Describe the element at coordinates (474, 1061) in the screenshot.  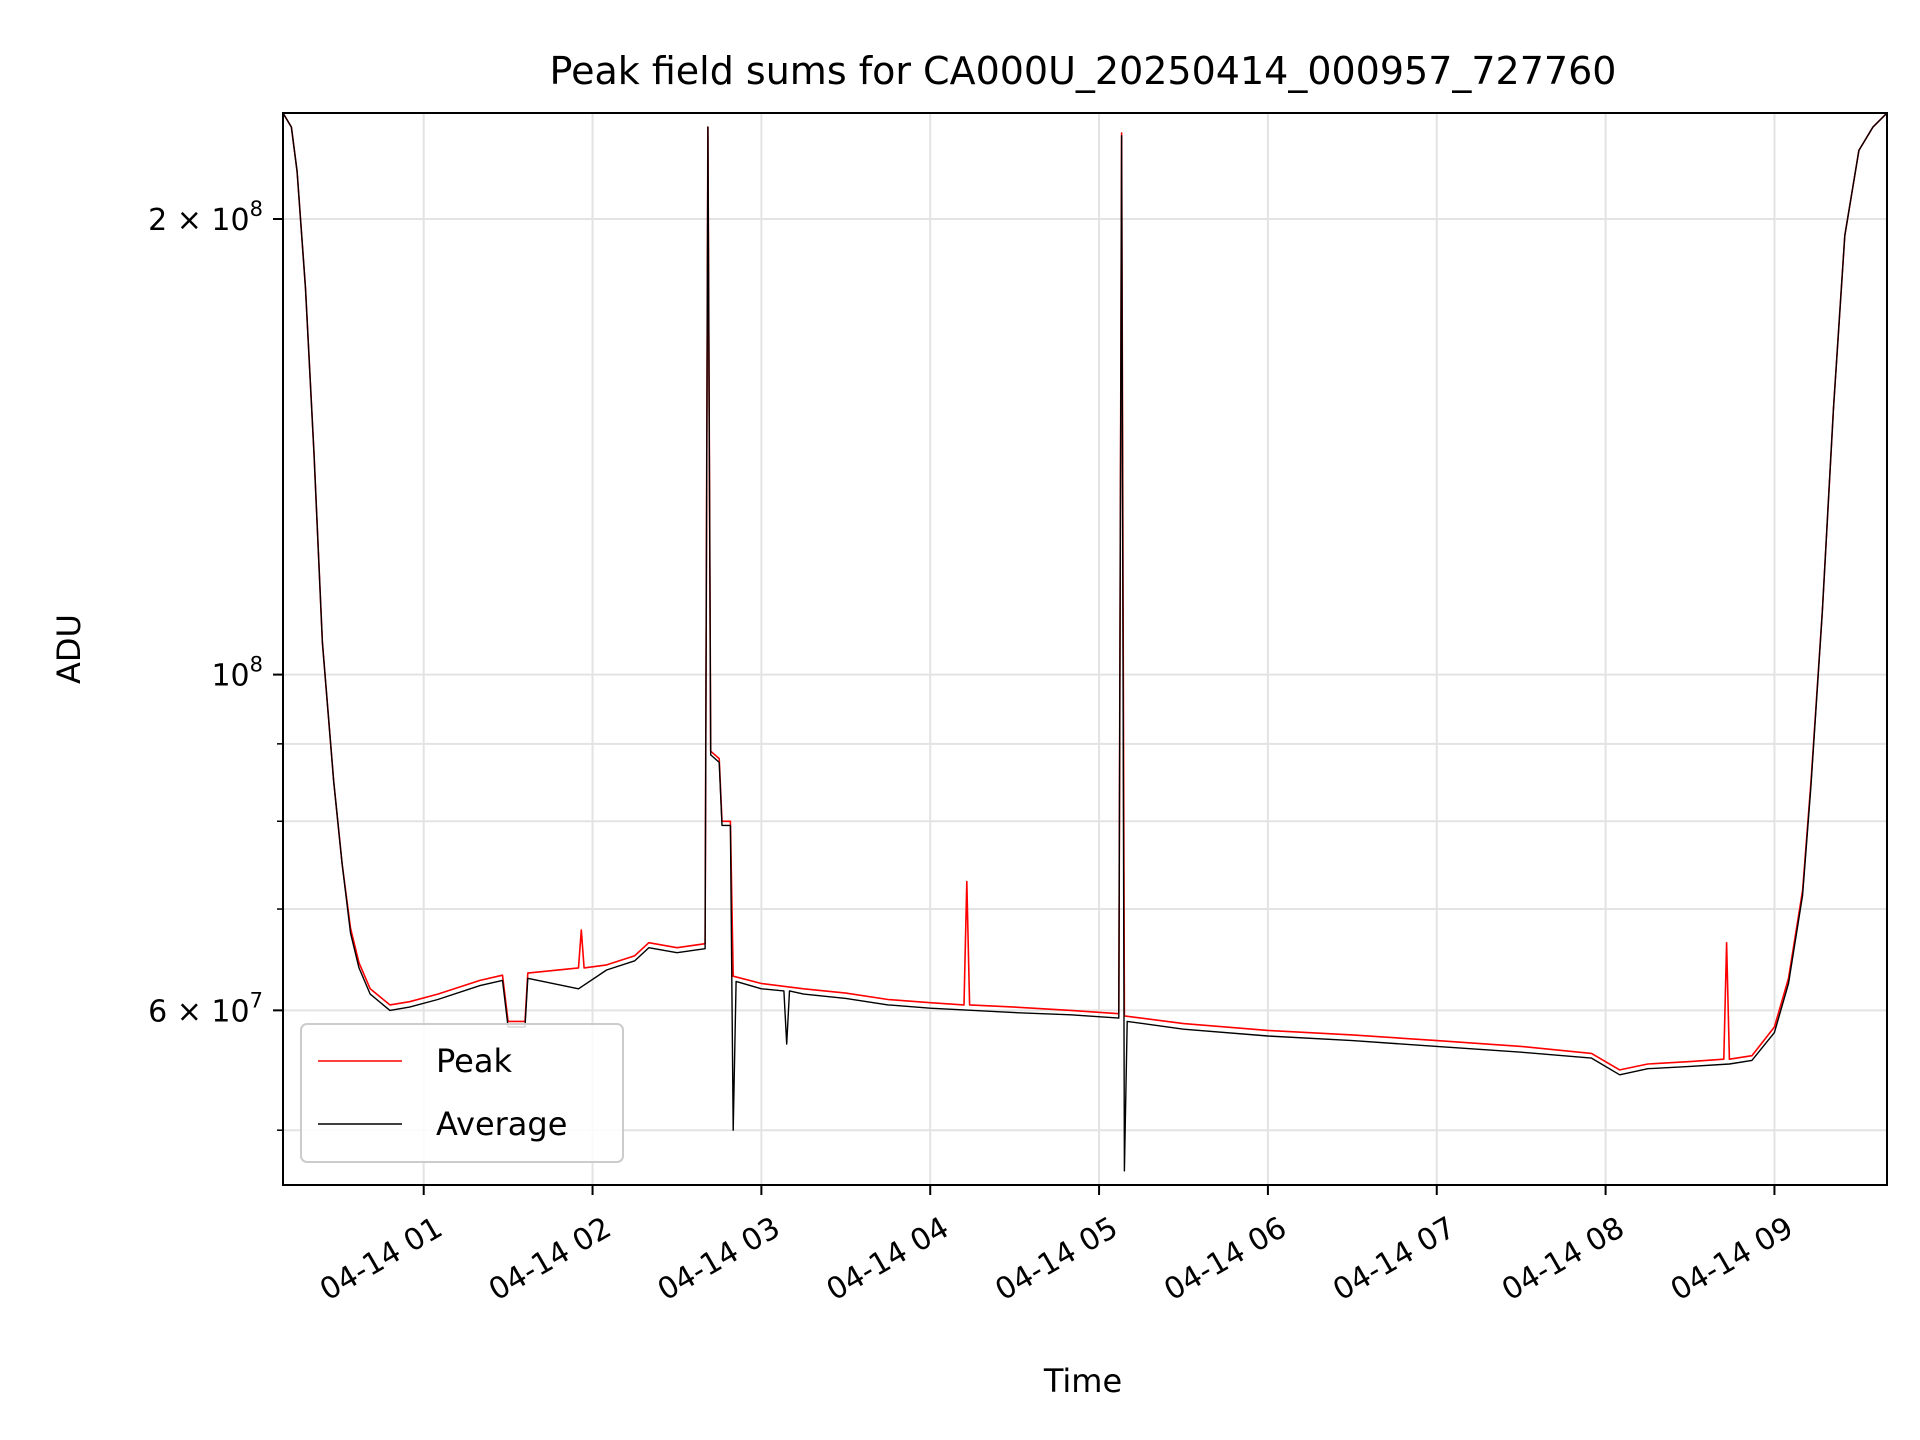
I see `legend-label-peak: Peak` at that location.